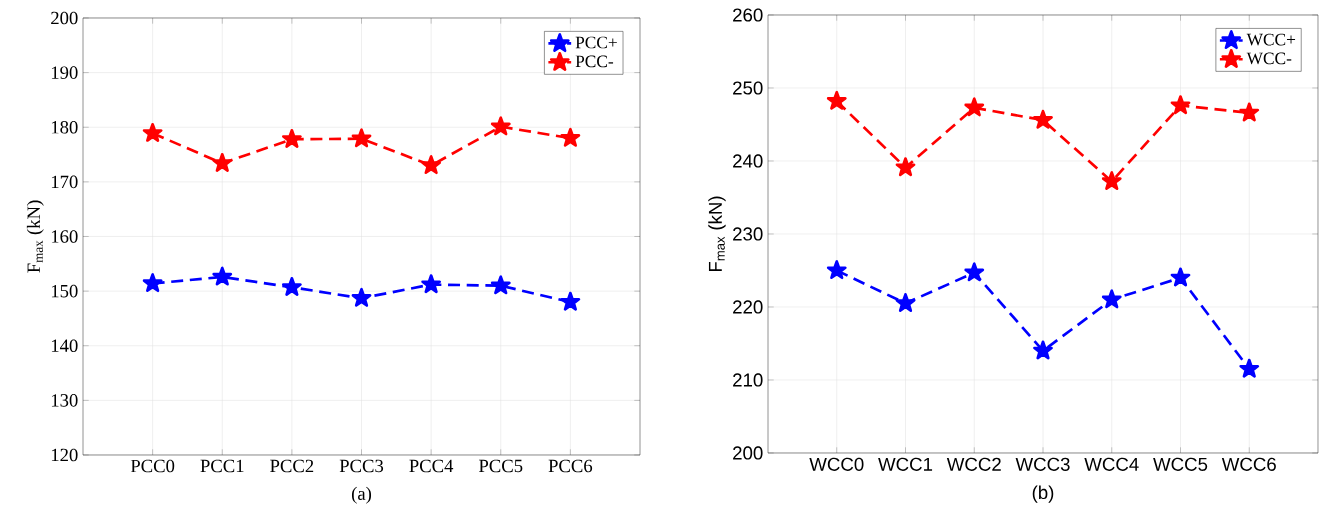  I want to click on y-tick-label: 190, so click(64, 72).